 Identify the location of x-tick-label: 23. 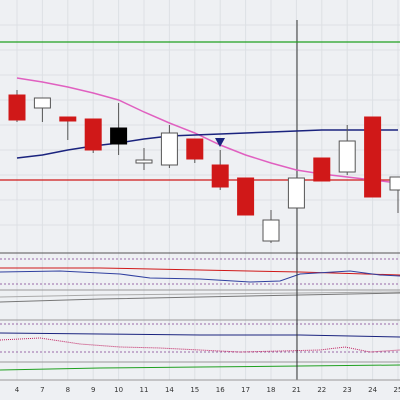
(347, 390).